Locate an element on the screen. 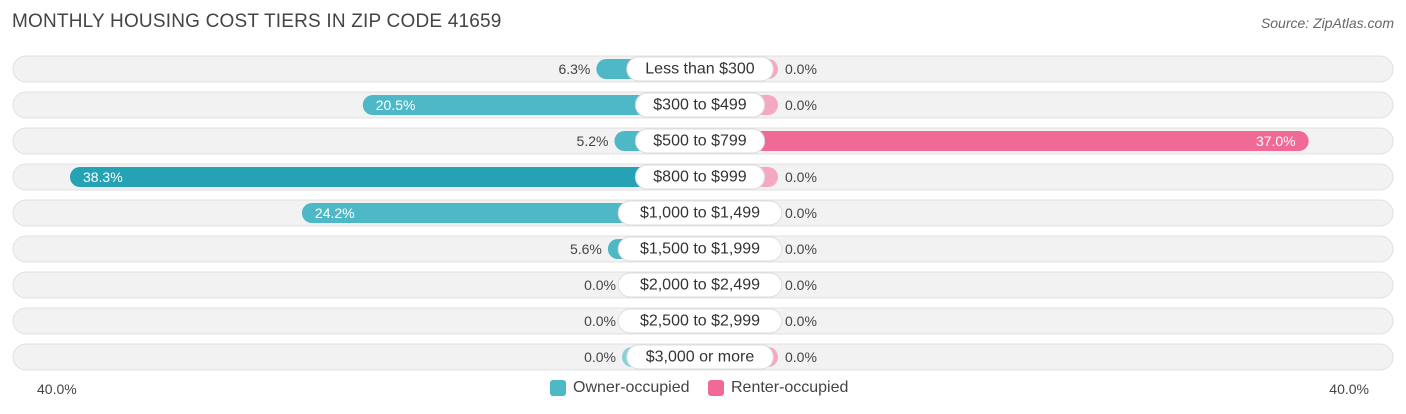 This screenshot has height=414, width=1406. renter-value-label: 37.0% is located at coordinates (1276, 141).